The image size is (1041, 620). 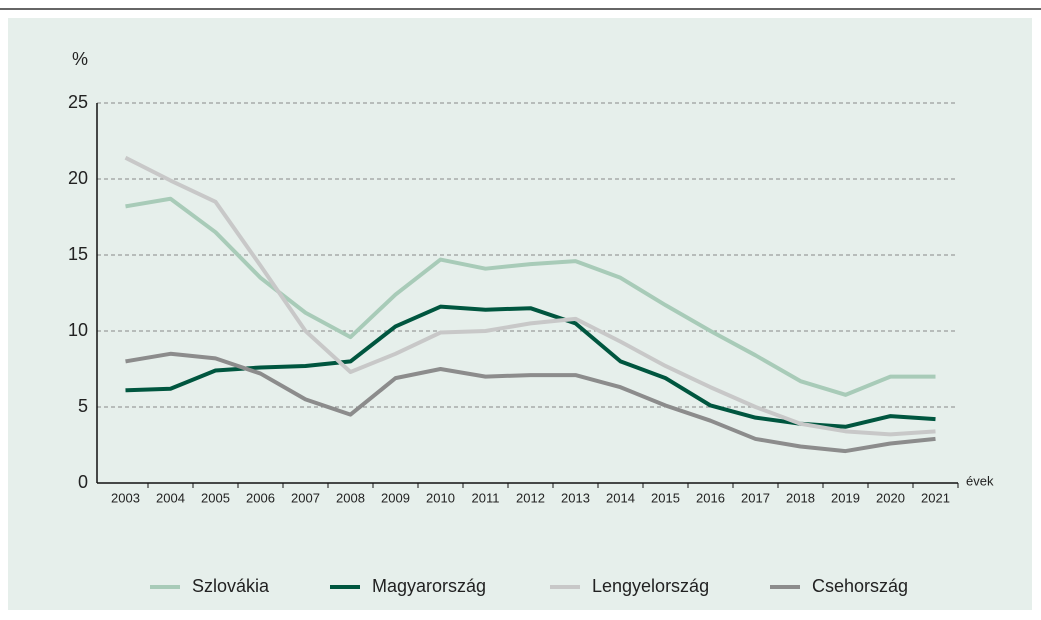 I want to click on x-tick-label: 2008, so click(x=350, y=497).